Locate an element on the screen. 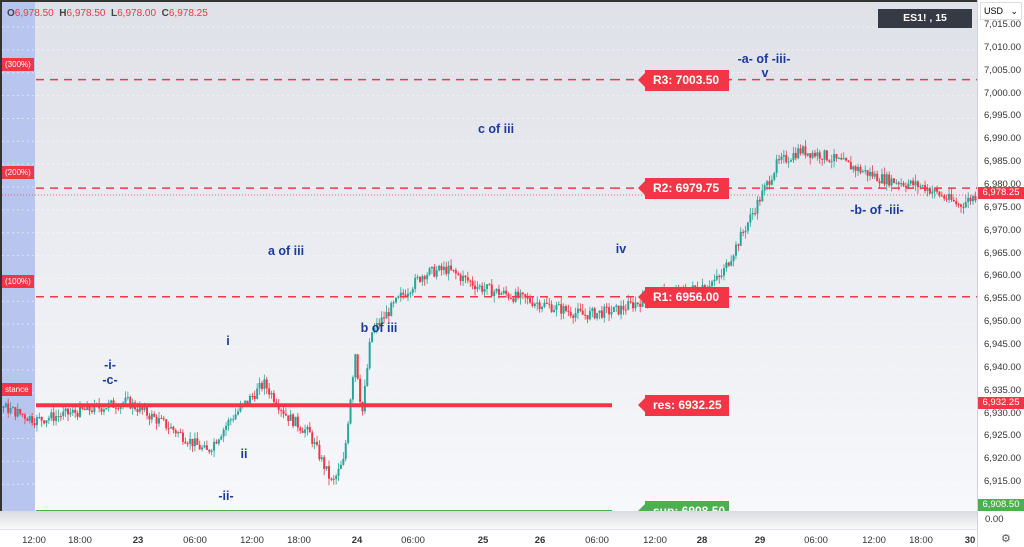  wave-label: -i- is located at coordinates (110, 365).